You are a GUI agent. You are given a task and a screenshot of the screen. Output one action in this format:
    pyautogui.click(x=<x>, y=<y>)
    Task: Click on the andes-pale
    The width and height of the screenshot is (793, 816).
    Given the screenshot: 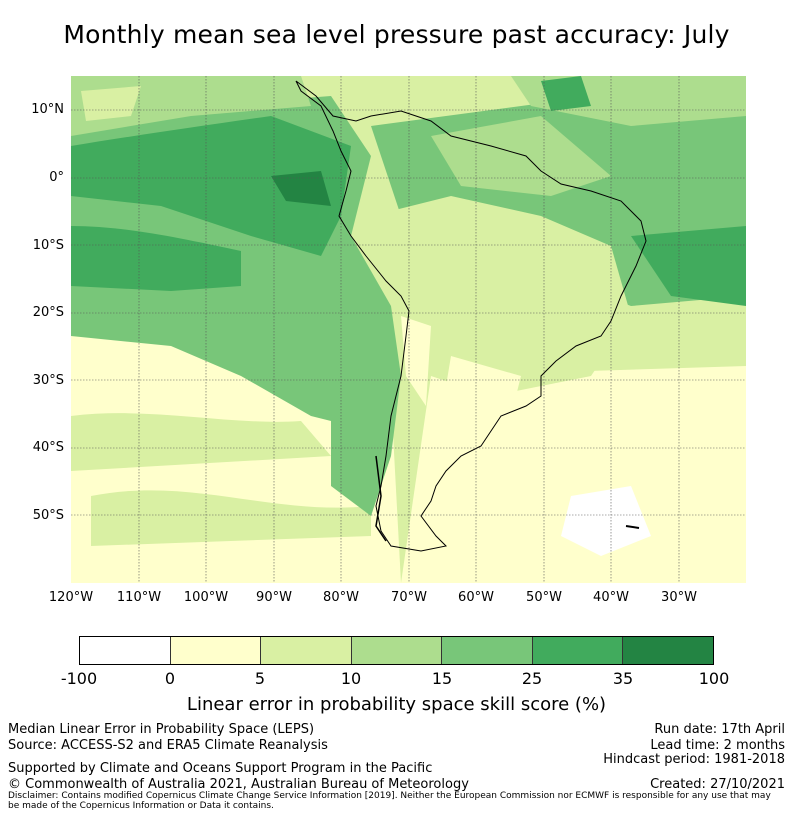 What is the action you would take?
    pyautogui.click(x=416, y=361)
    